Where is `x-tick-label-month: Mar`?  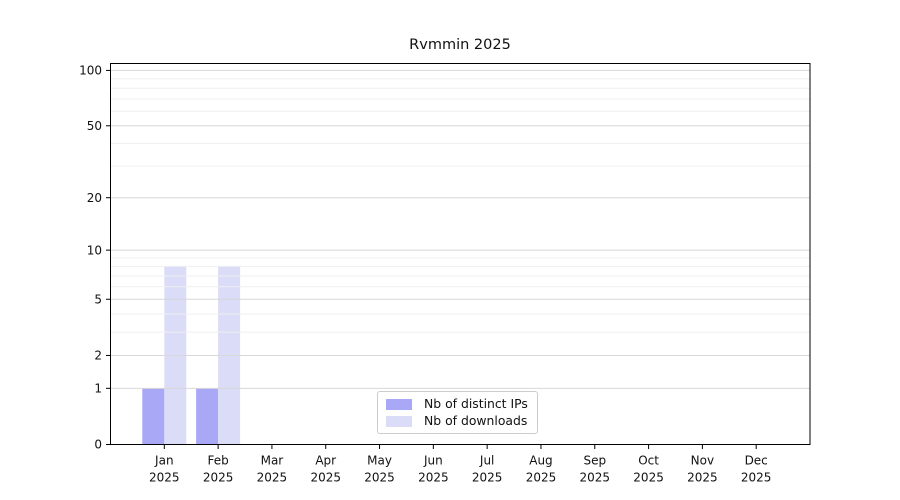
x-tick-label-month: Mar is located at coordinates (272, 461).